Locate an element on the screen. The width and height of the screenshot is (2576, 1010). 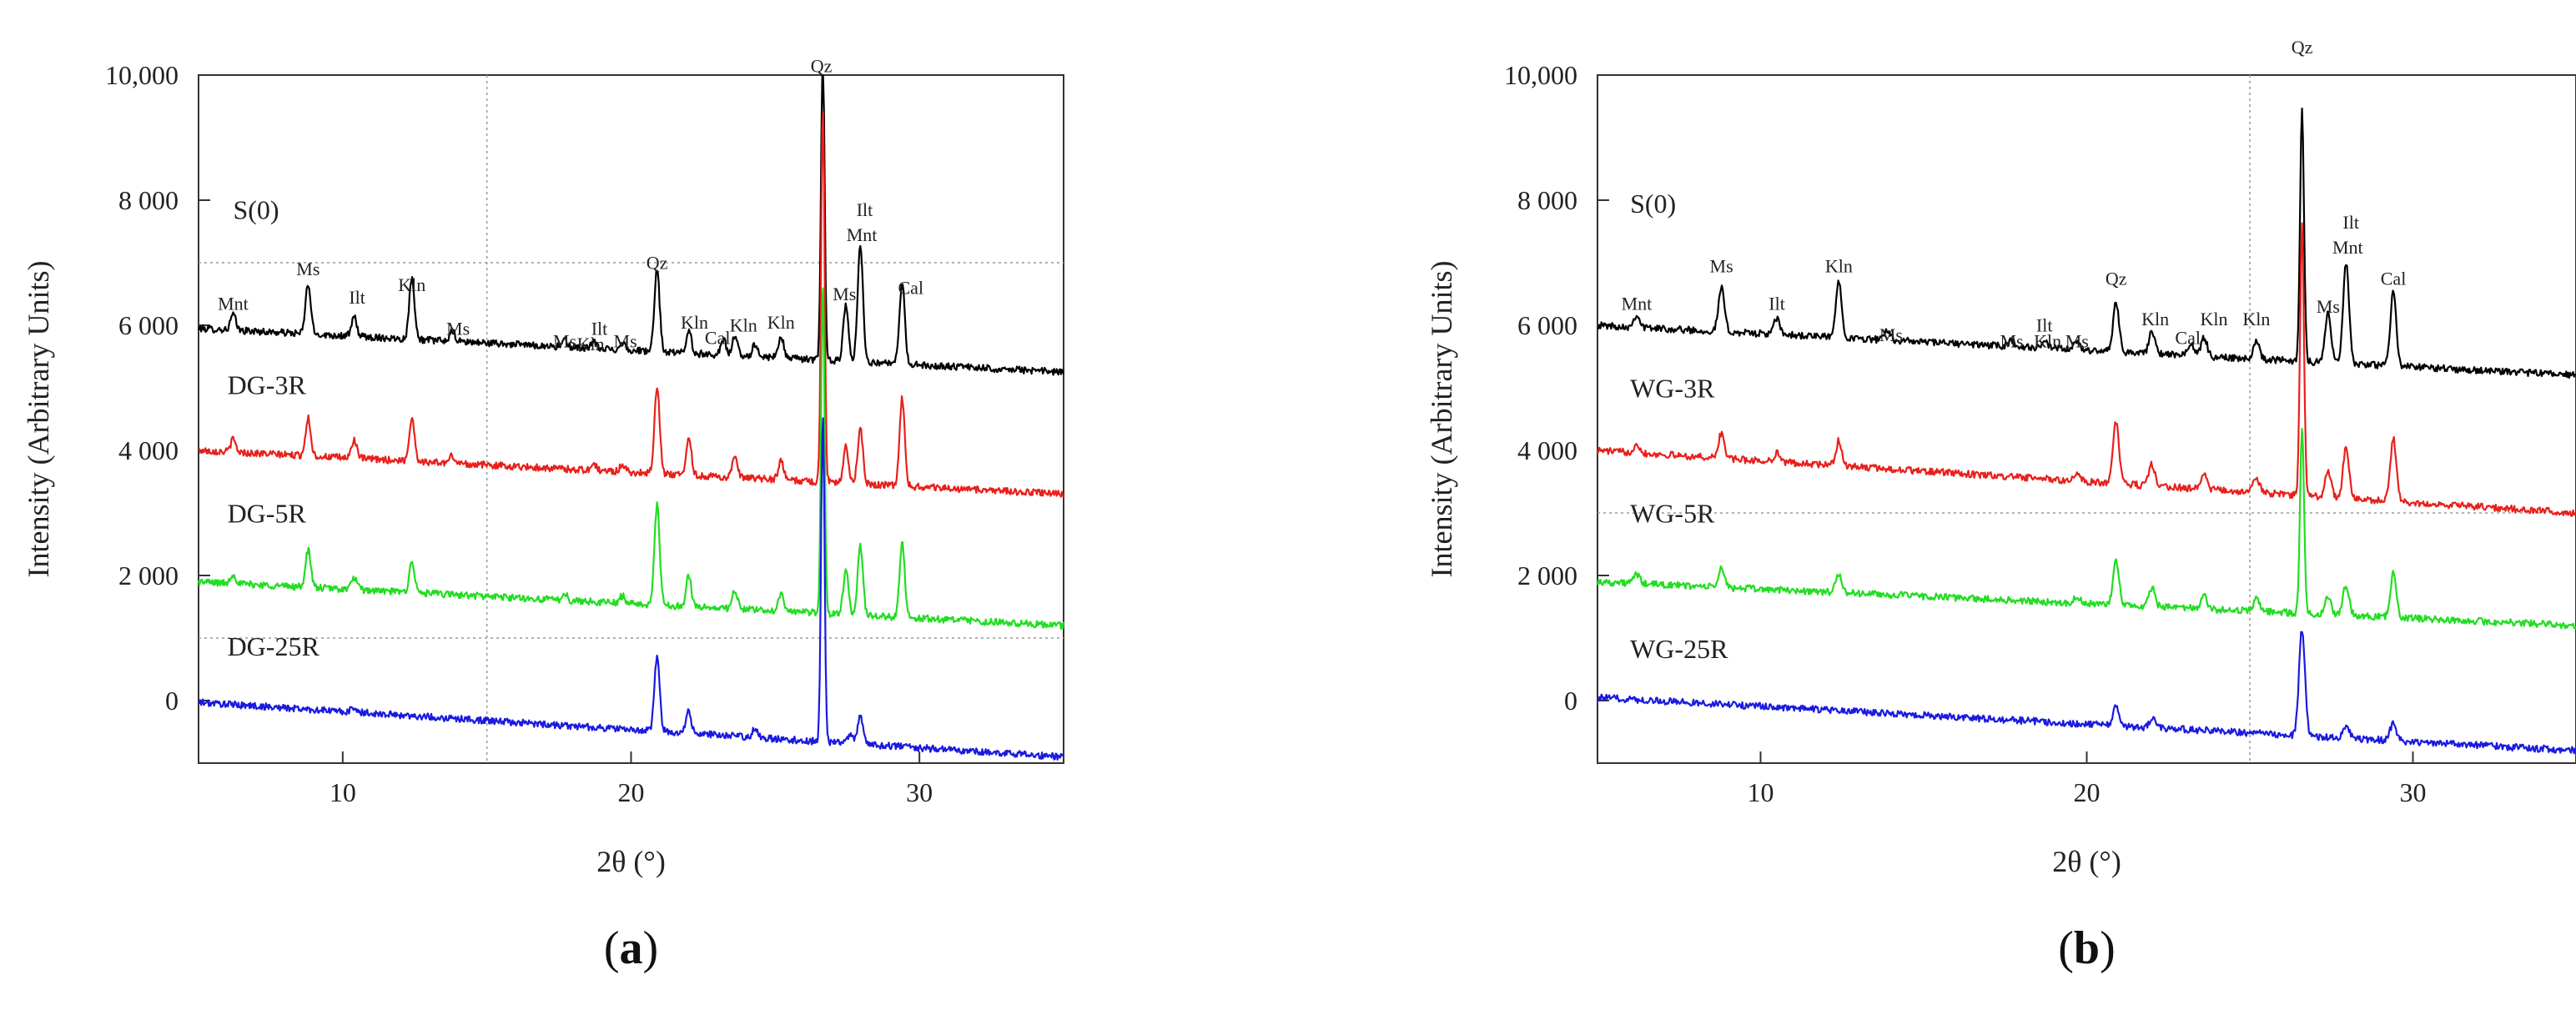
series-label: WG-25R is located at coordinates (1679, 649).